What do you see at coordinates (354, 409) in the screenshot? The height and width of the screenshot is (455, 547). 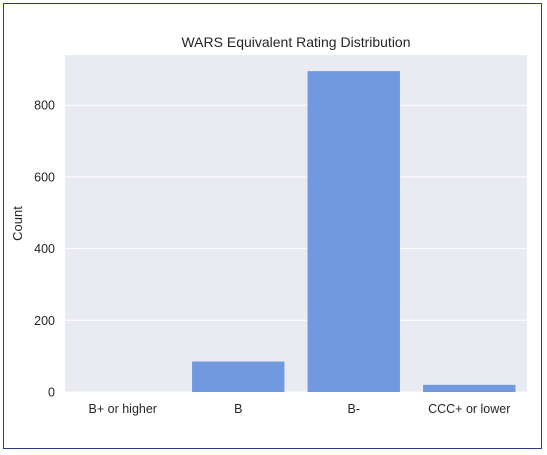 I see `x-tick-label: B-` at bounding box center [354, 409].